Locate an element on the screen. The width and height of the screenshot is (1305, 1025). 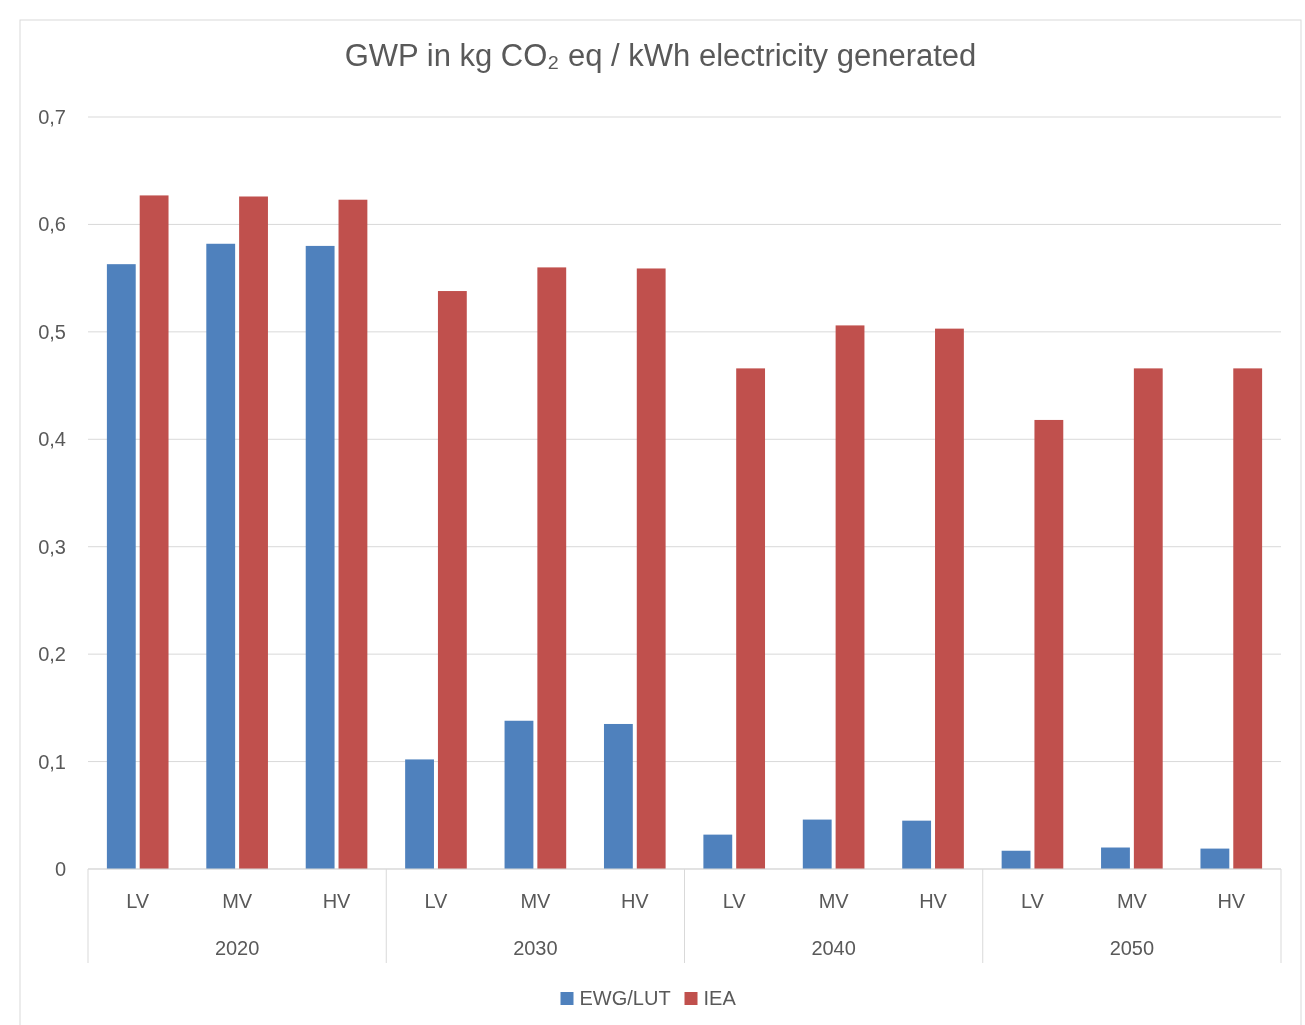
y-tick-label: 0,6 is located at coordinates (52, 224).